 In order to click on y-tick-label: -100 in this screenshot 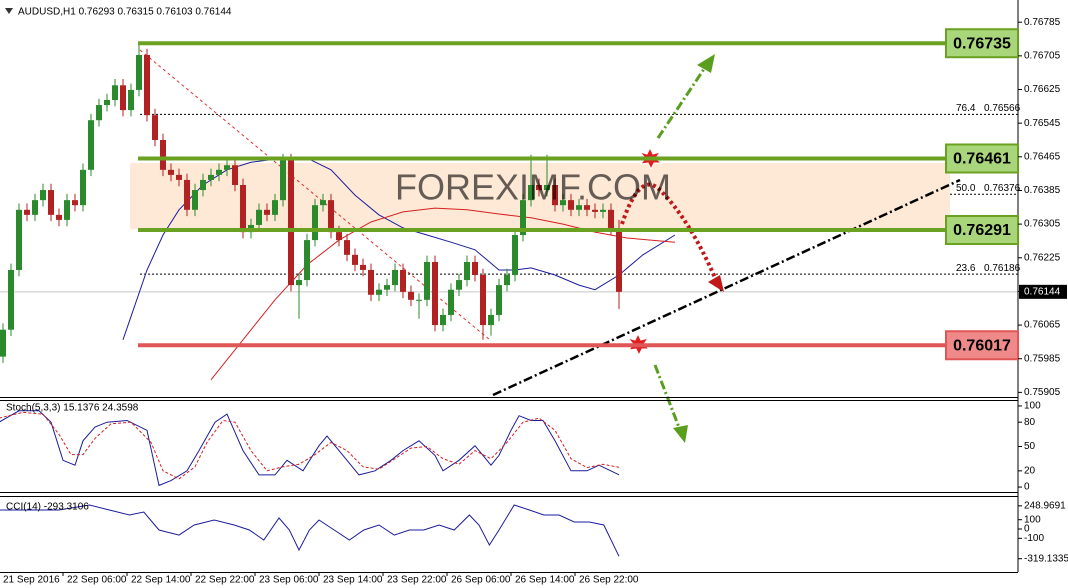, I will do `click(1034, 538)`.